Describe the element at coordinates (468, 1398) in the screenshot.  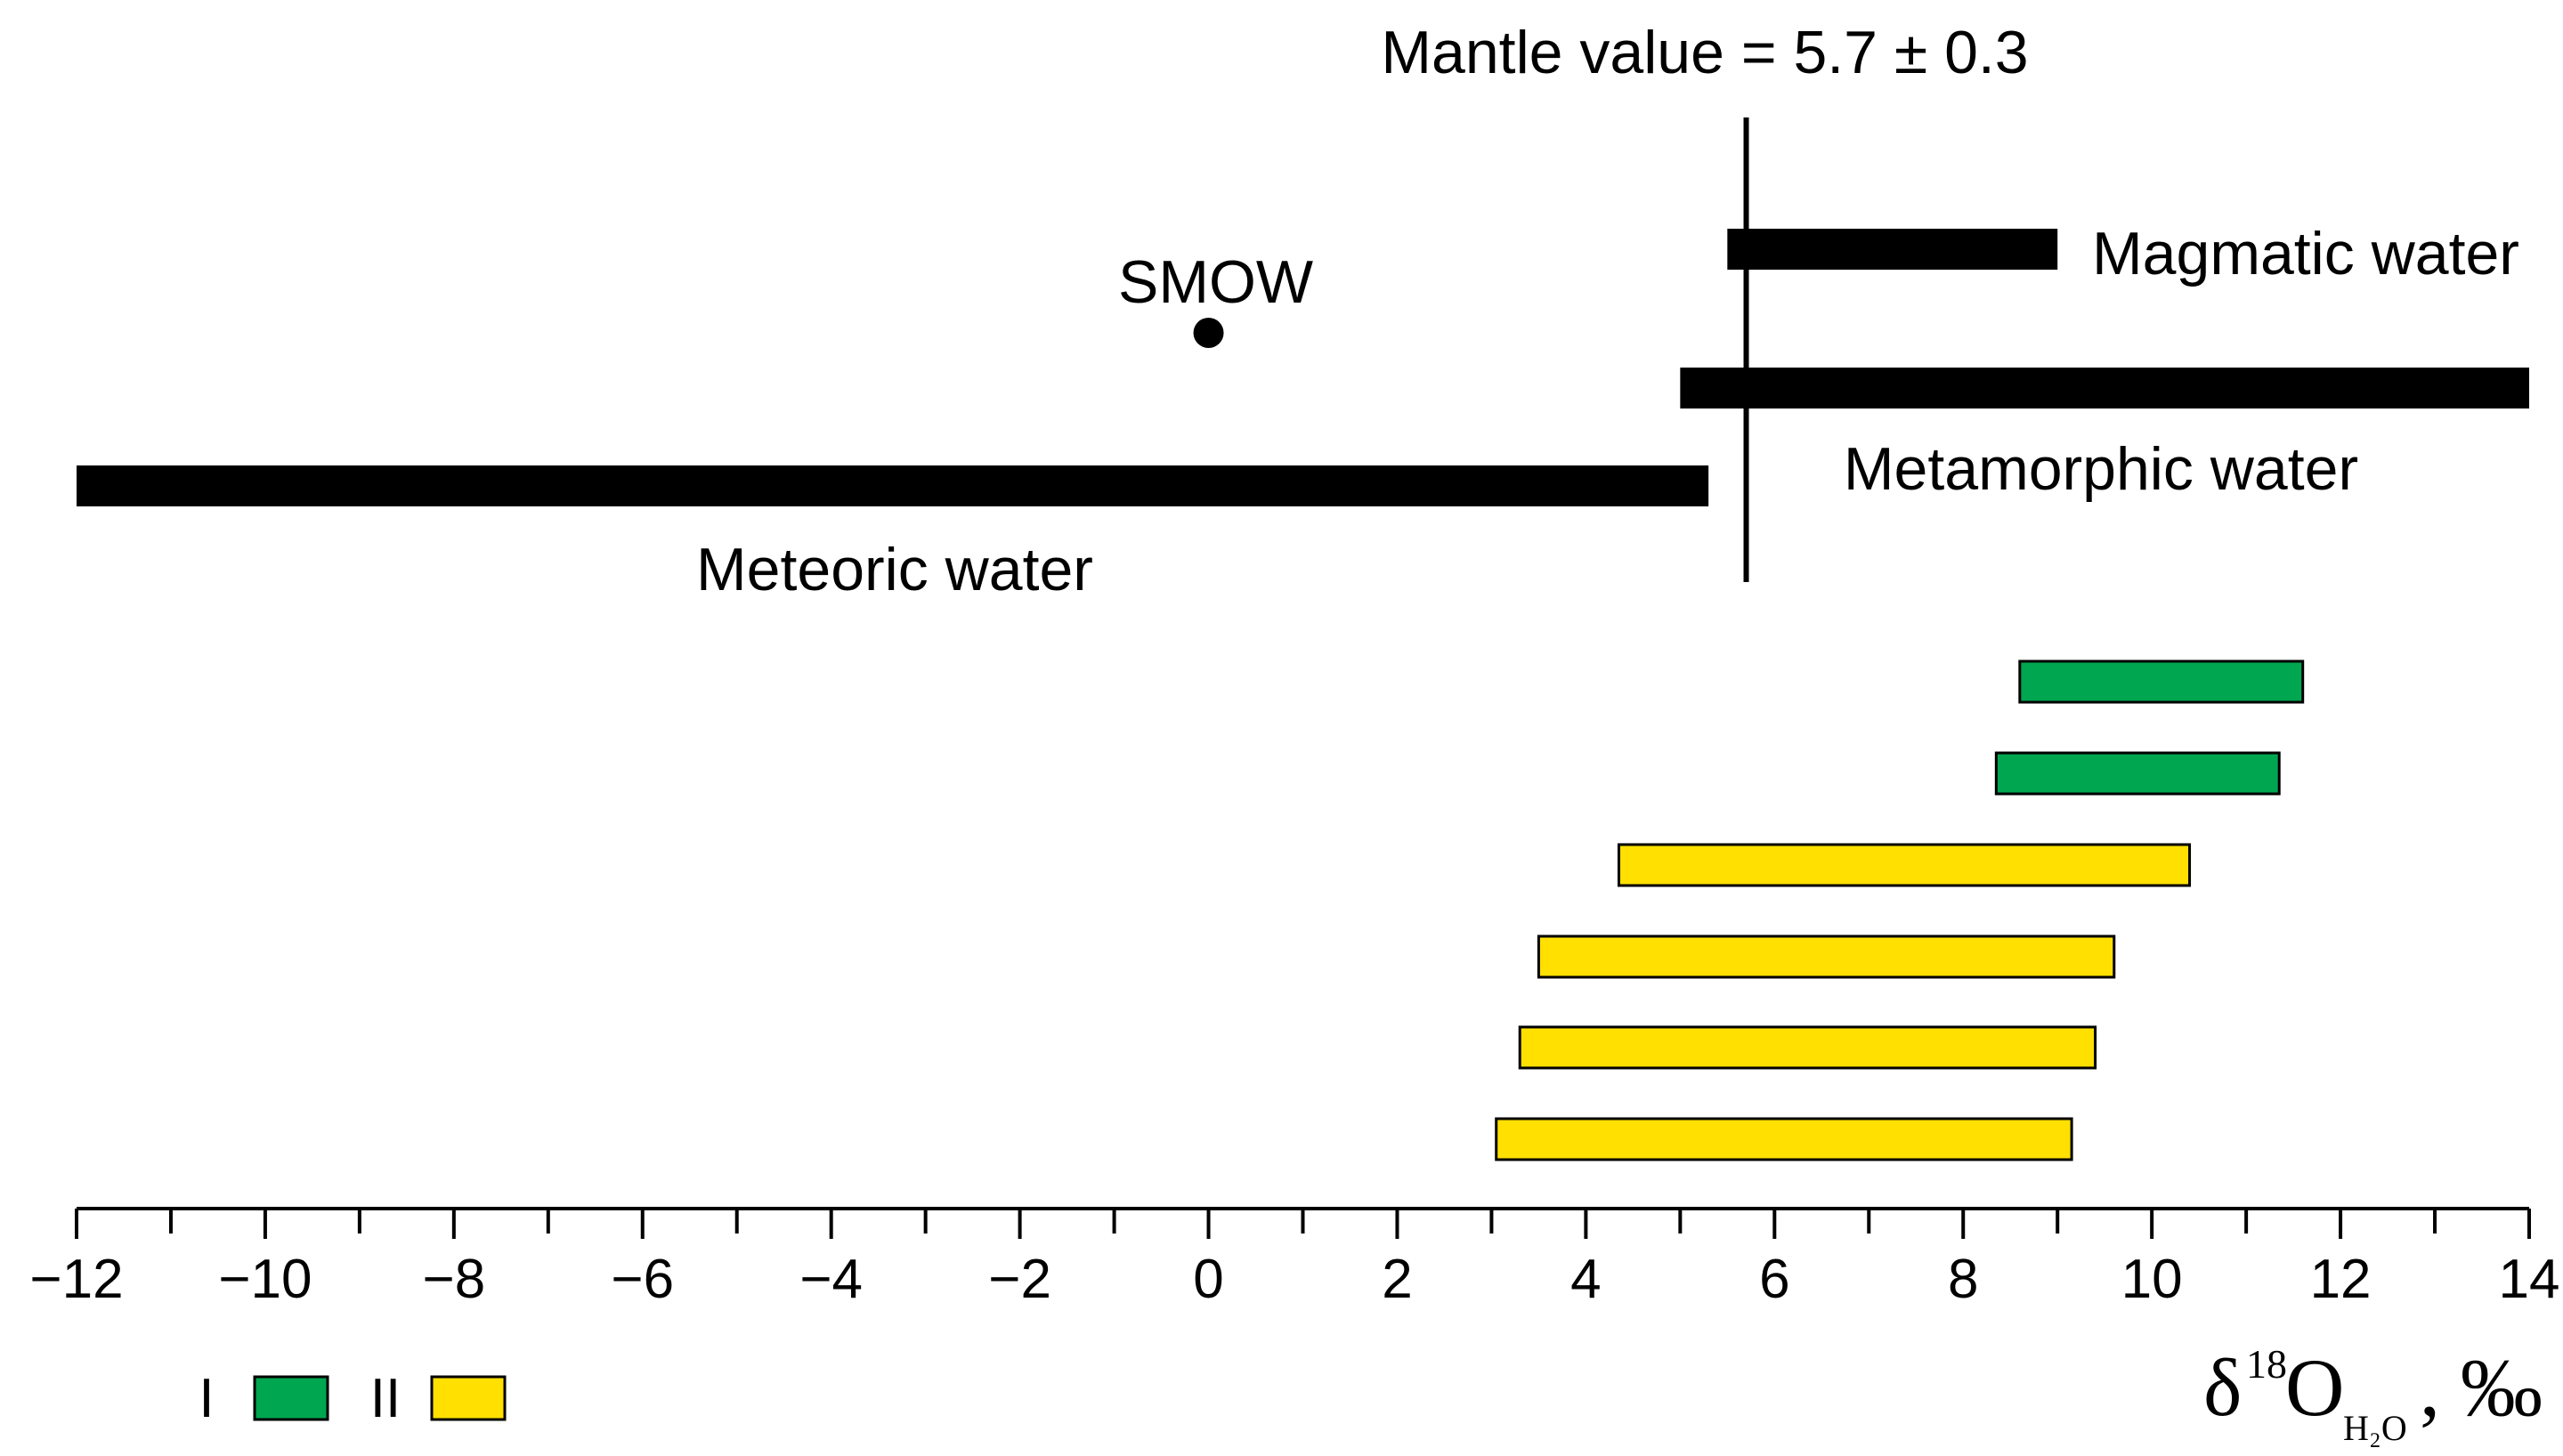
I see `legend-swatch-ii` at that location.